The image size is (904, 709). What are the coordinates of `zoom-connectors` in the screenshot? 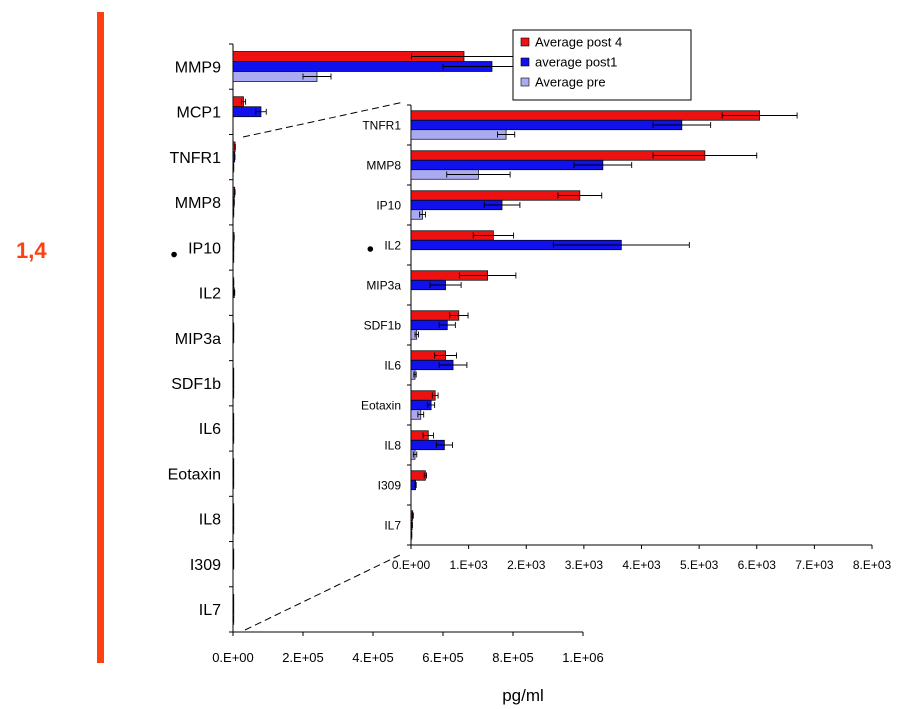 It's located at (323, 366).